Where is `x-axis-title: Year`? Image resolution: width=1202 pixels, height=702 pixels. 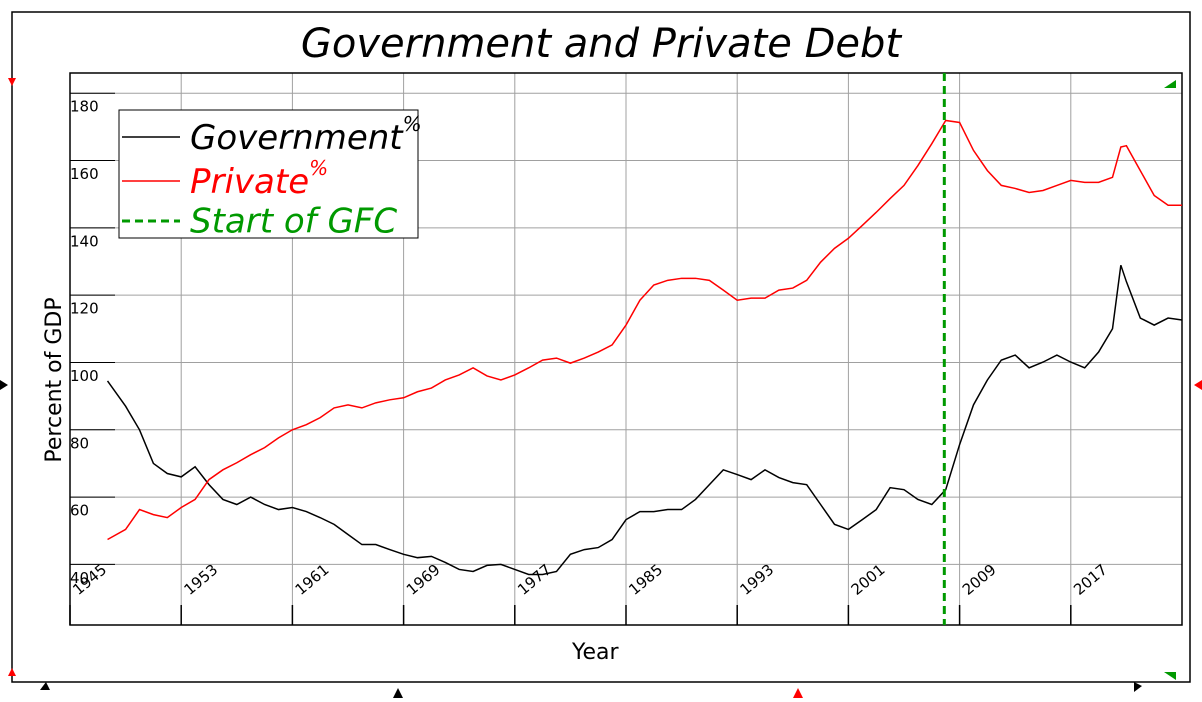
x-axis-title: Year is located at coordinates (595, 652).